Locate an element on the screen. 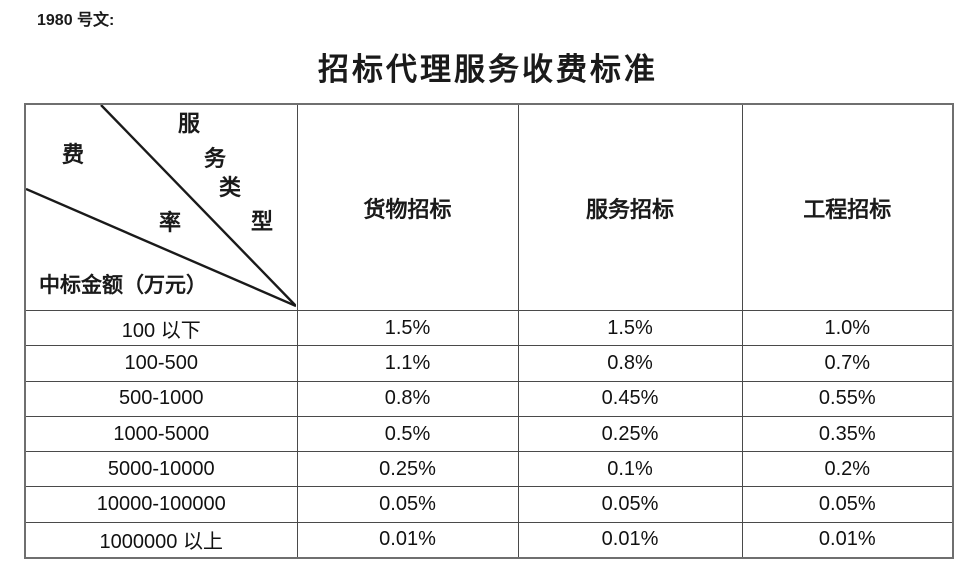 This screenshot has width=976, height=581. amount-range-cell: 5000-10000 is located at coordinates (161, 469).